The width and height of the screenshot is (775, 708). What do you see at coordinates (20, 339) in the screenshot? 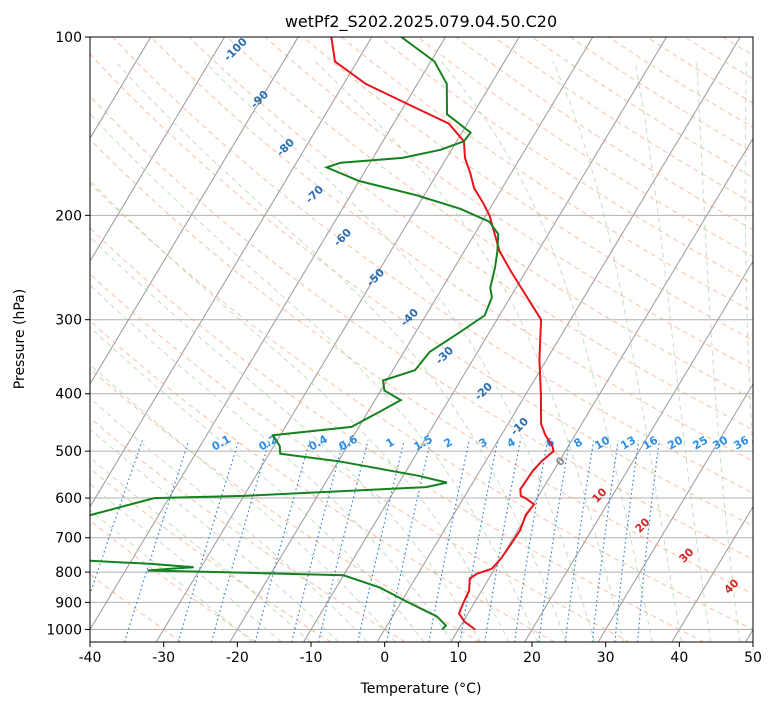
I see `y-axis-label: Pressure (hPa)` at bounding box center [20, 339].